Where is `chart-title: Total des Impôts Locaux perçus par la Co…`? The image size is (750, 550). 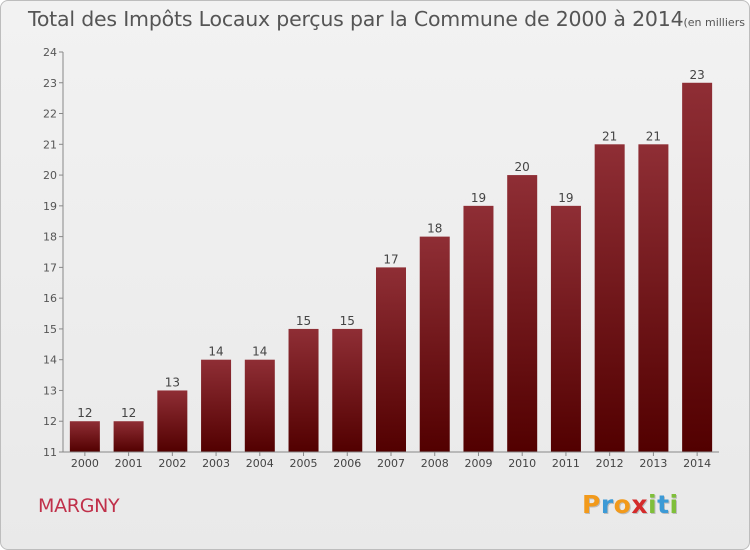
chart-title: Total des Impôts Locaux perçus par la Co… is located at coordinates (356, 19).